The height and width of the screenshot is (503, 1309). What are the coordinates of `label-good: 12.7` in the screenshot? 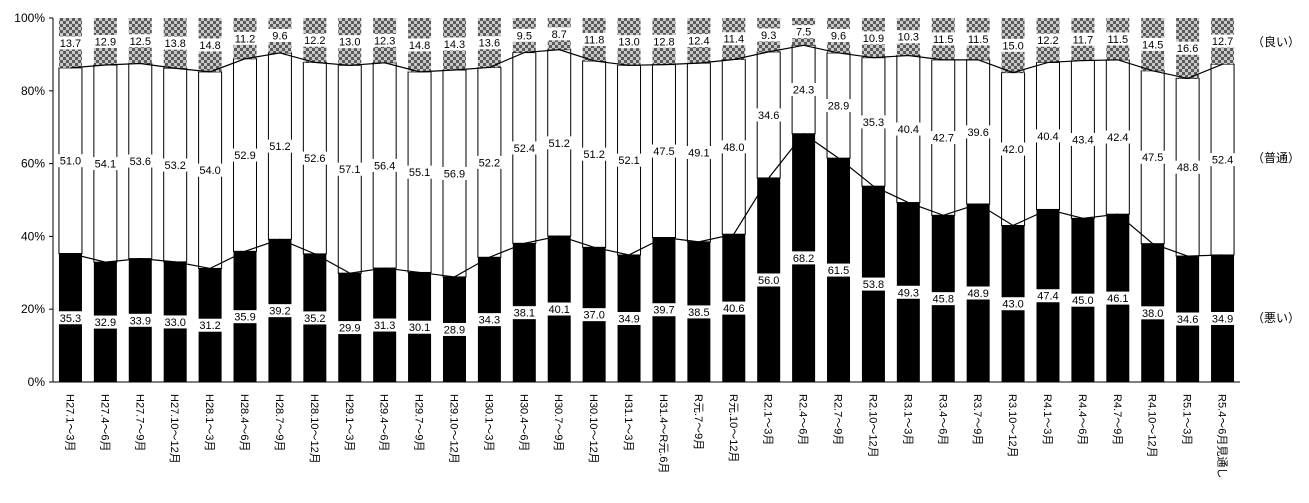 It's located at (1222, 42).